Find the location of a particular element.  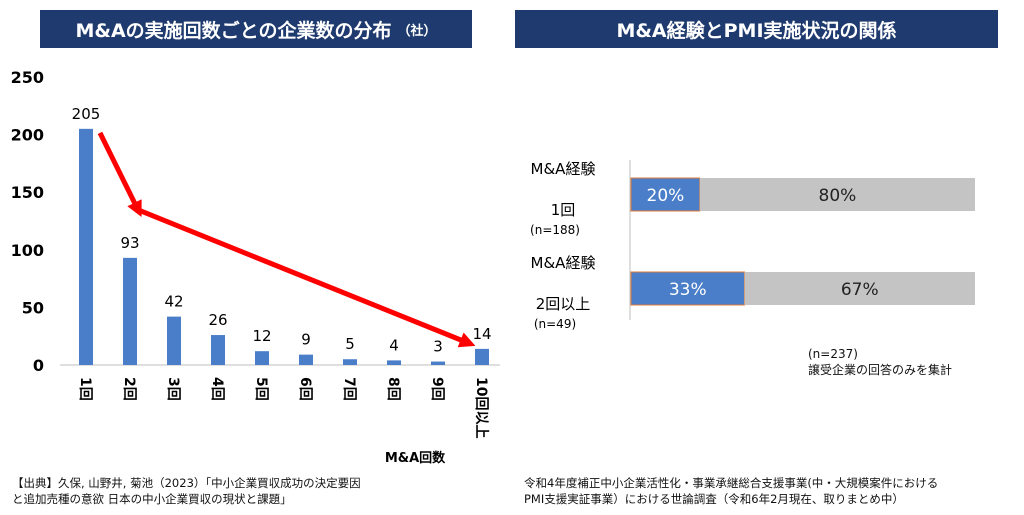

y-tick-label: 250 is located at coordinates (27, 77).